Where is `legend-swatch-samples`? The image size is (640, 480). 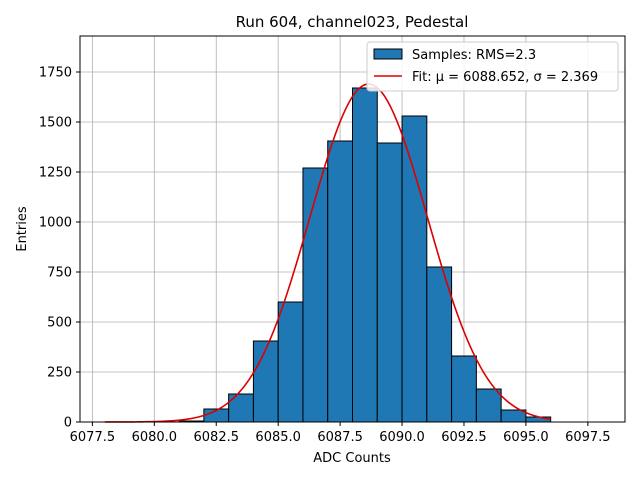 legend-swatch-samples is located at coordinates (388, 54).